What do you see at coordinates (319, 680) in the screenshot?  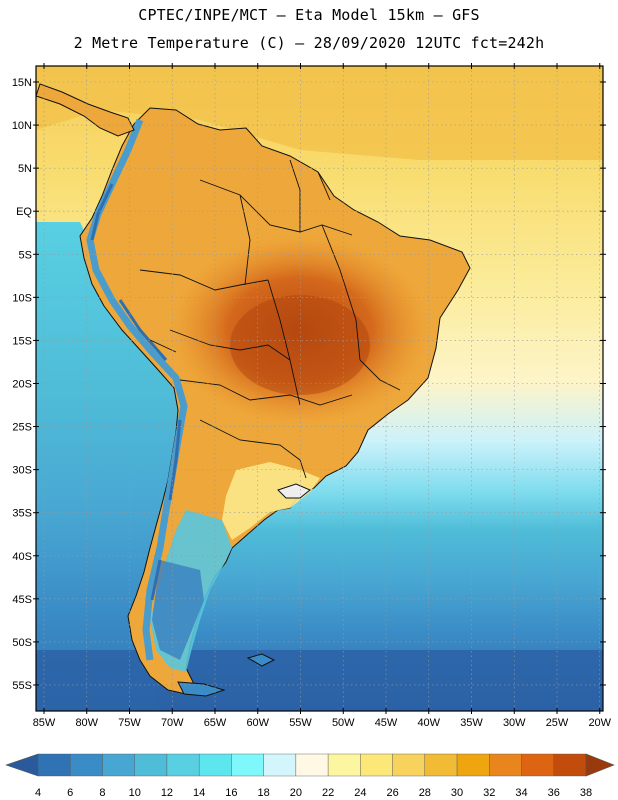 I see `southern-ocean` at bounding box center [319, 680].